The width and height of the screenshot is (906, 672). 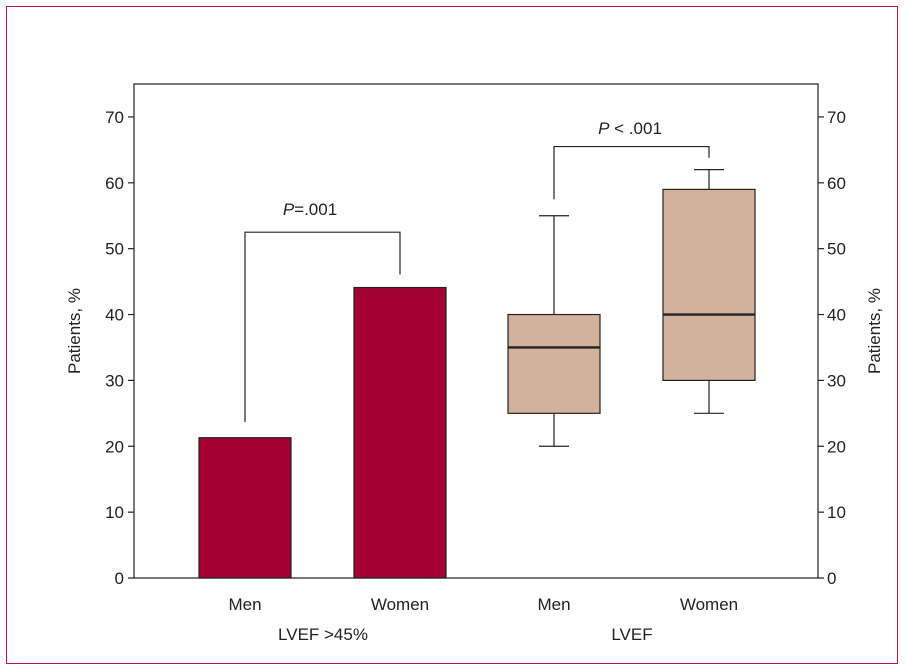 I want to click on y-tick-label-right: 0, so click(x=831, y=578).